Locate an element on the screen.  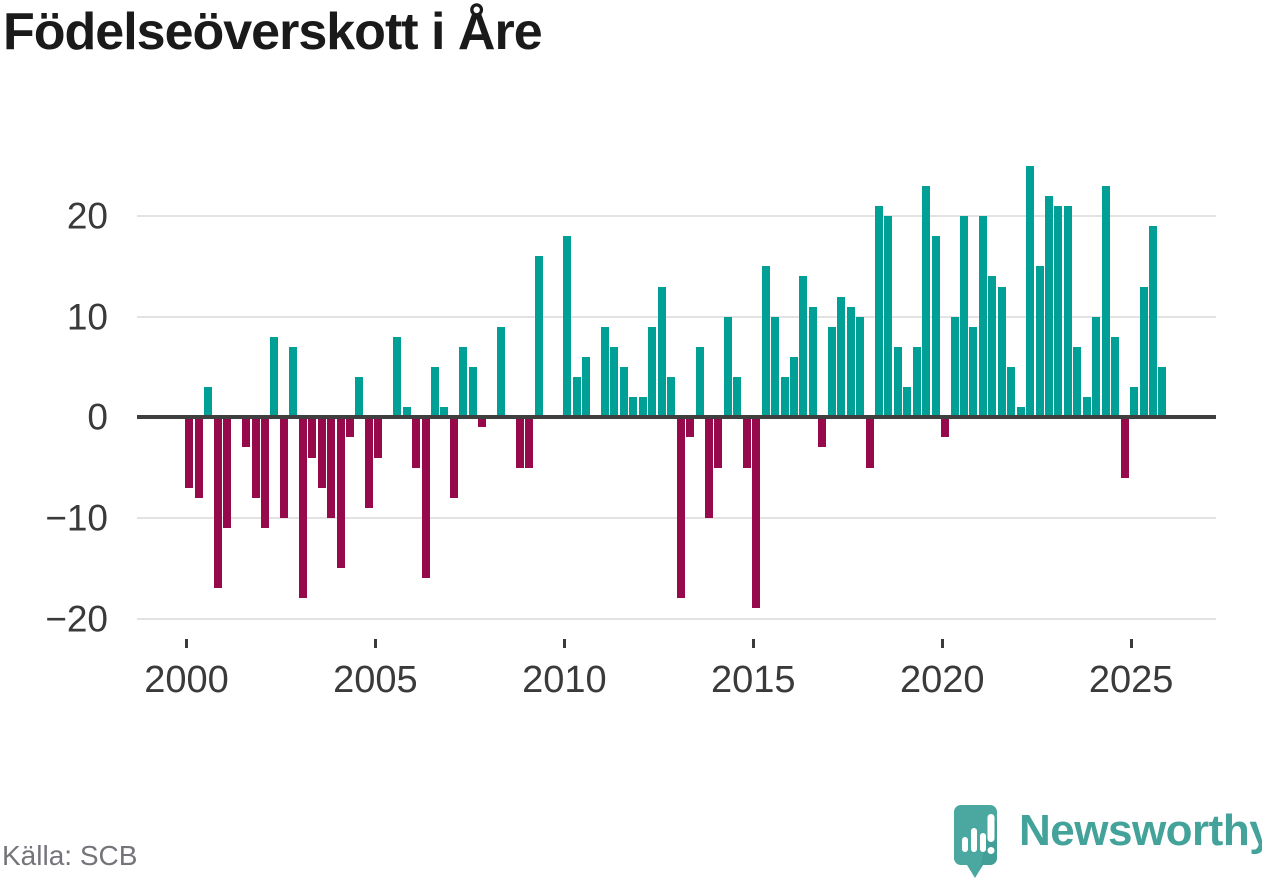
x-tick-2000 is located at coordinates (186, 643).